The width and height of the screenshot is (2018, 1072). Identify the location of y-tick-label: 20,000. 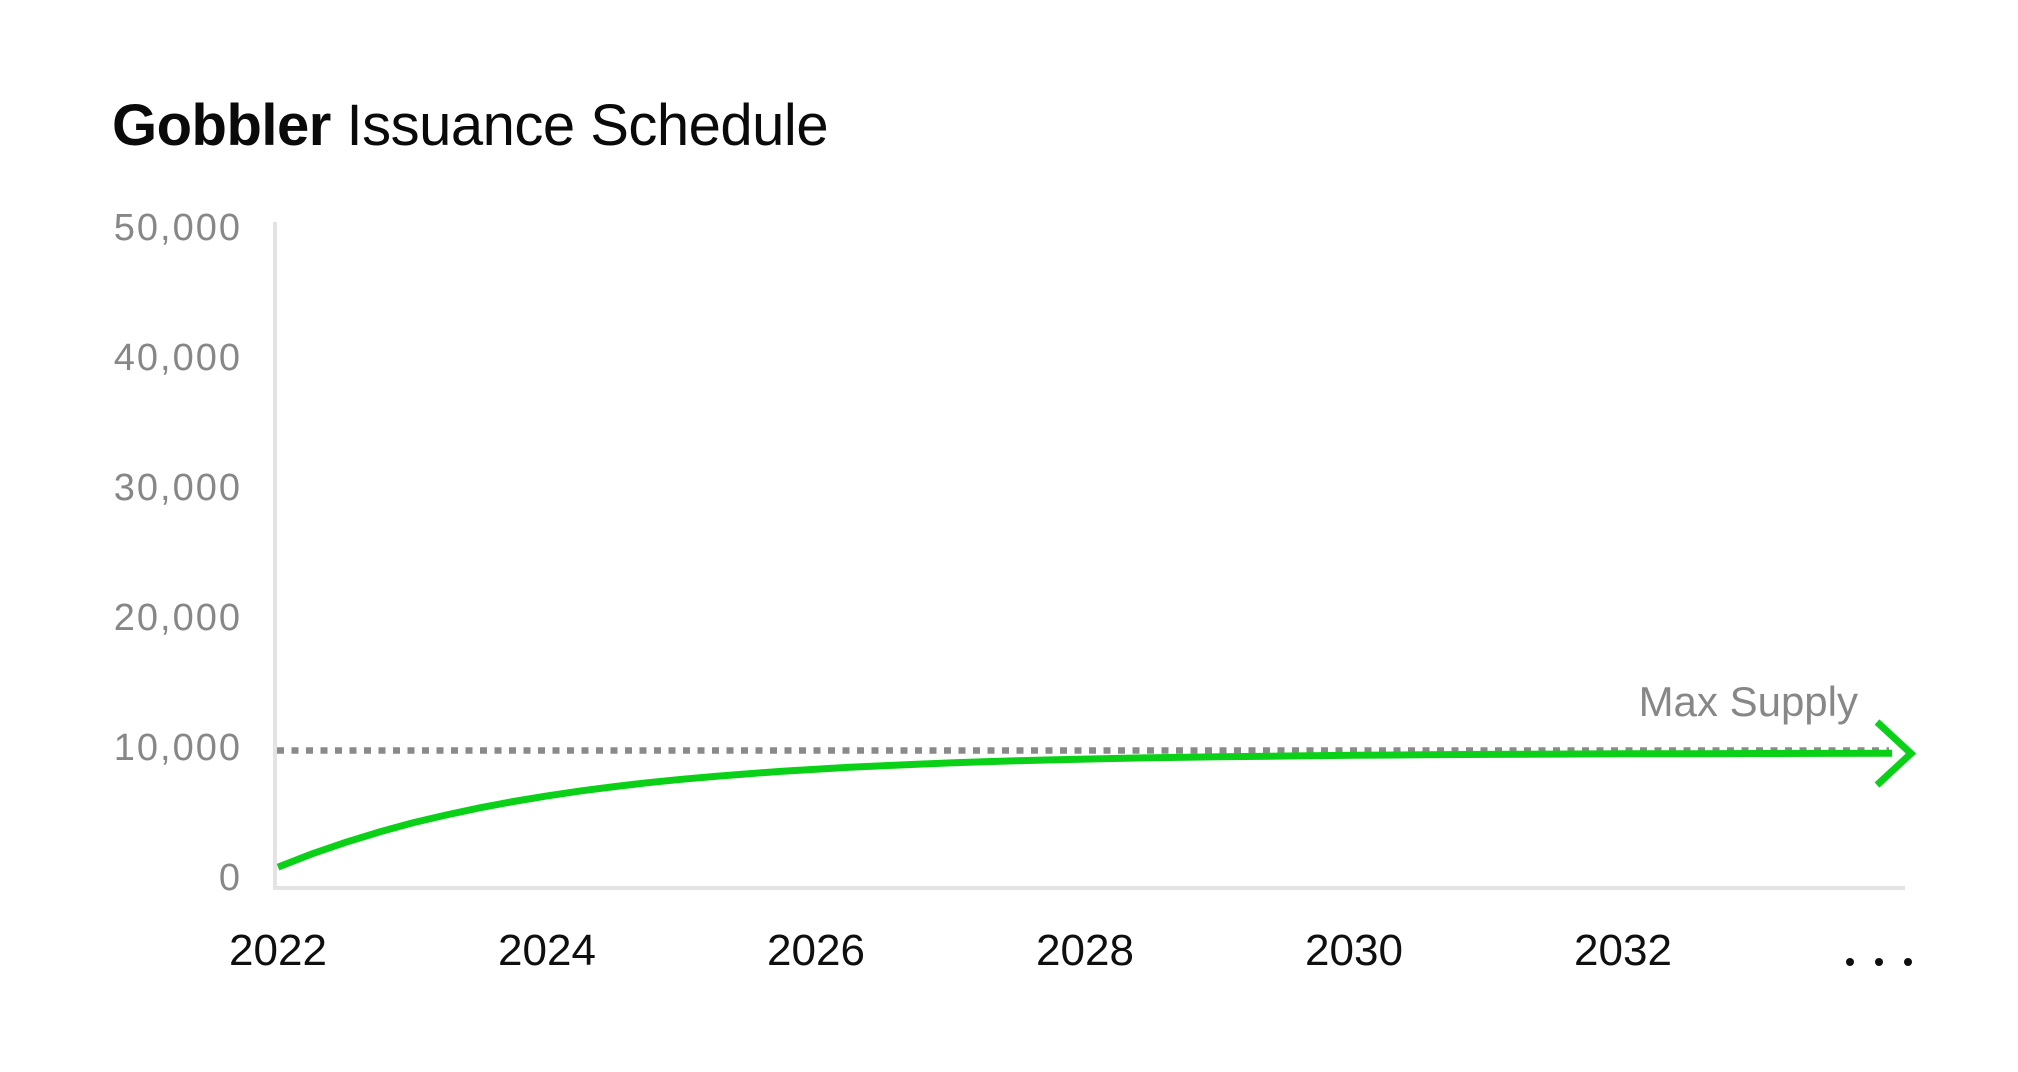
(177, 618).